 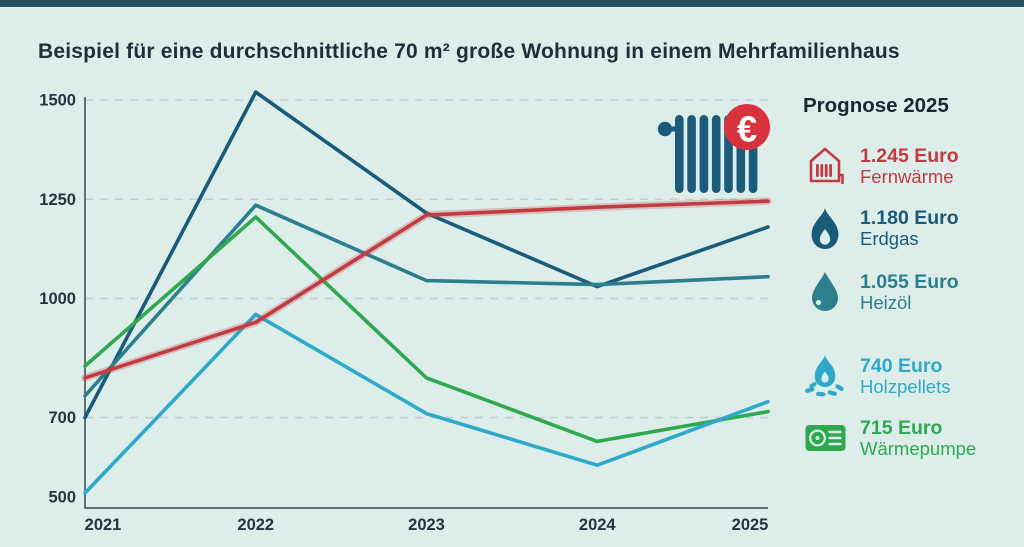 I want to click on x-tick-label-2025: 2025, so click(x=750, y=525).